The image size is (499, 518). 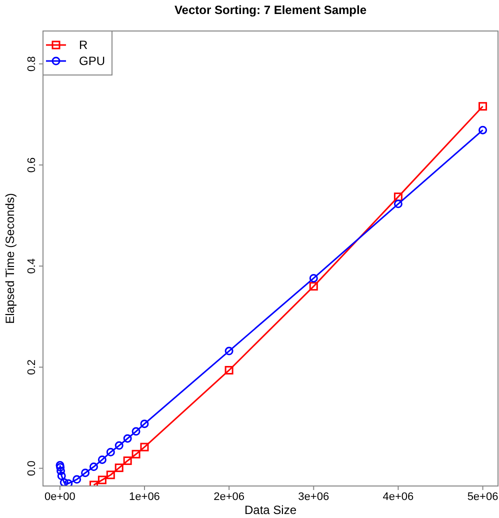 I want to click on x-tick-label: 5e+06, so click(x=482, y=497).